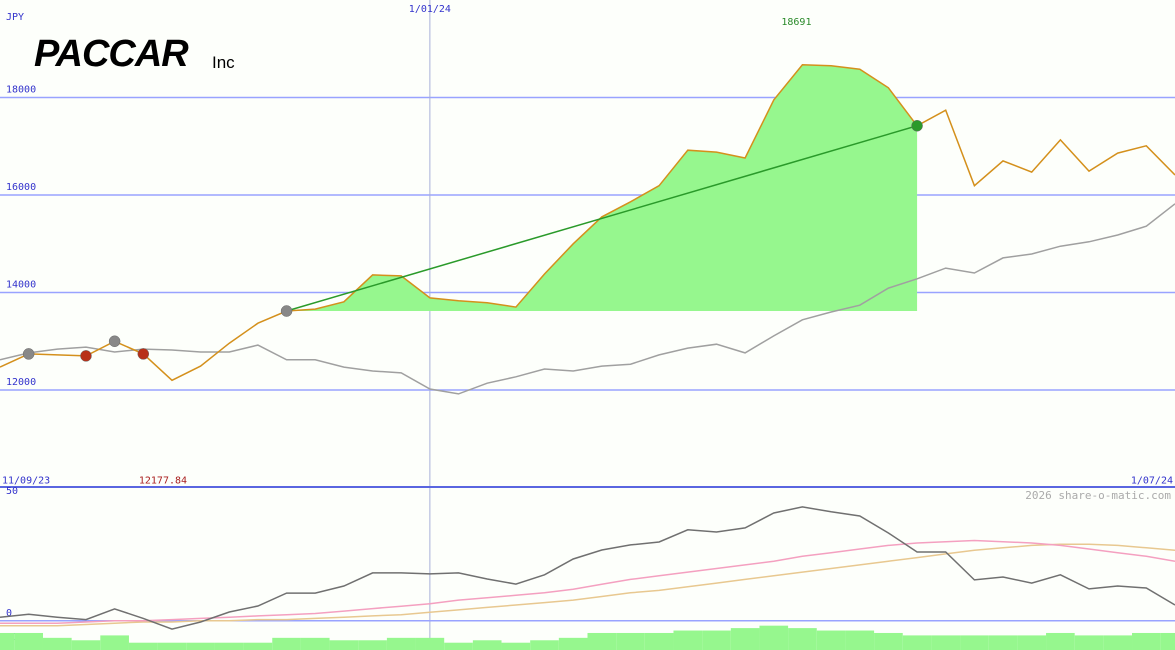  Describe the element at coordinates (12, 491) in the screenshot. I see `y-tick-label: 50` at that location.